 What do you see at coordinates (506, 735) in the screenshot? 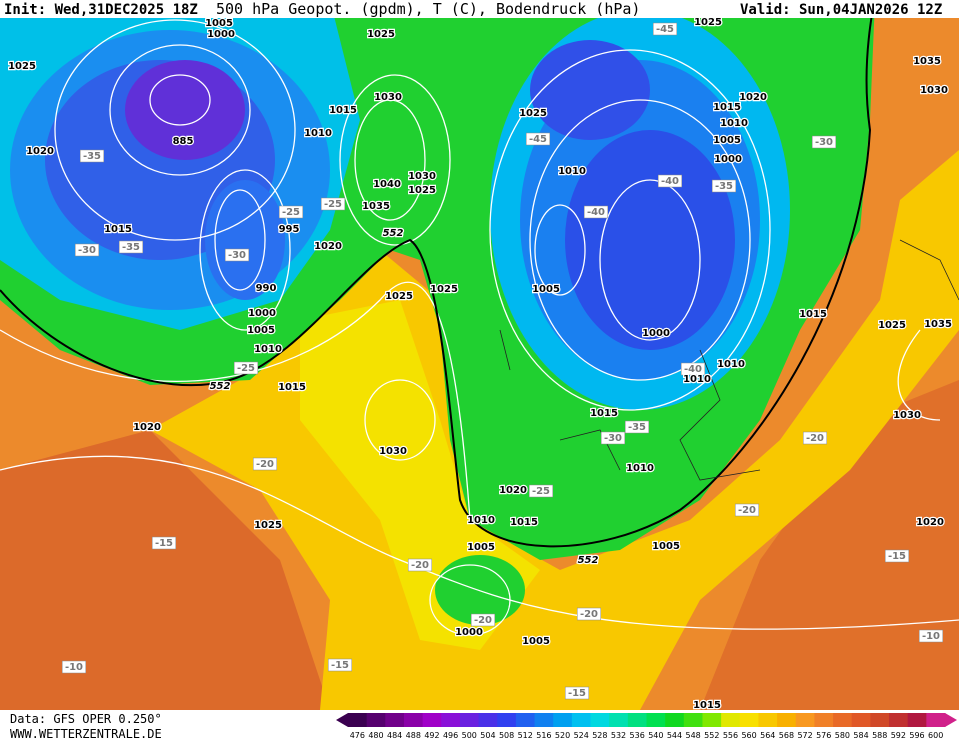
I see `colorbar-label: 508` at bounding box center [506, 735].